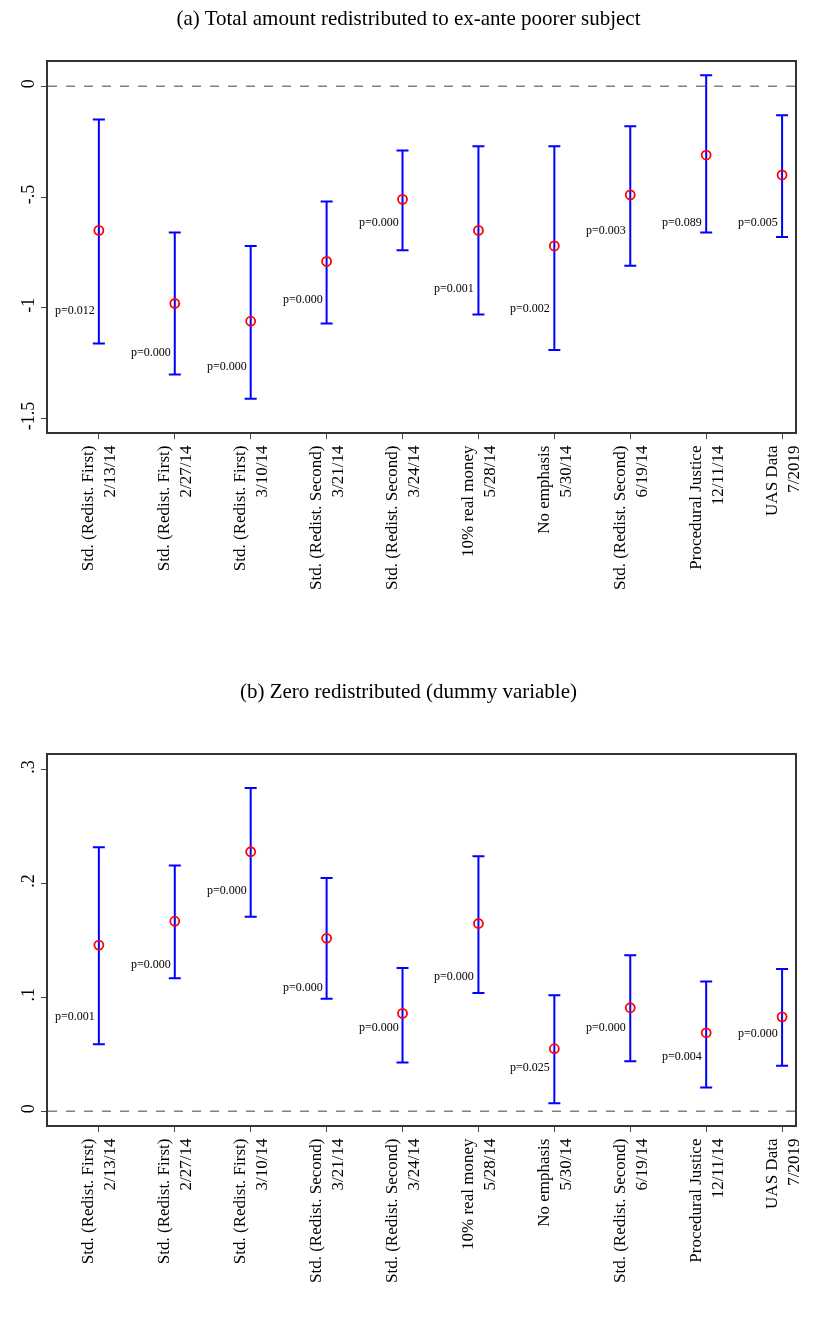  Describe the element at coordinates (758, 222) in the screenshot. I see `annotation: p=0.005` at that location.